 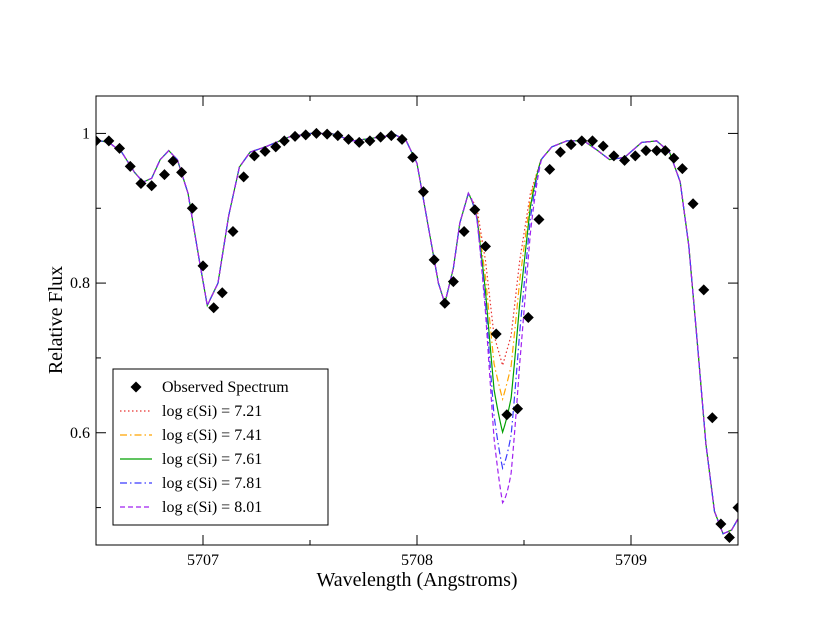 What do you see at coordinates (203, 560) in the screenshot?
I see `x-tick-label: 5707` at bounding box center [203, 560].